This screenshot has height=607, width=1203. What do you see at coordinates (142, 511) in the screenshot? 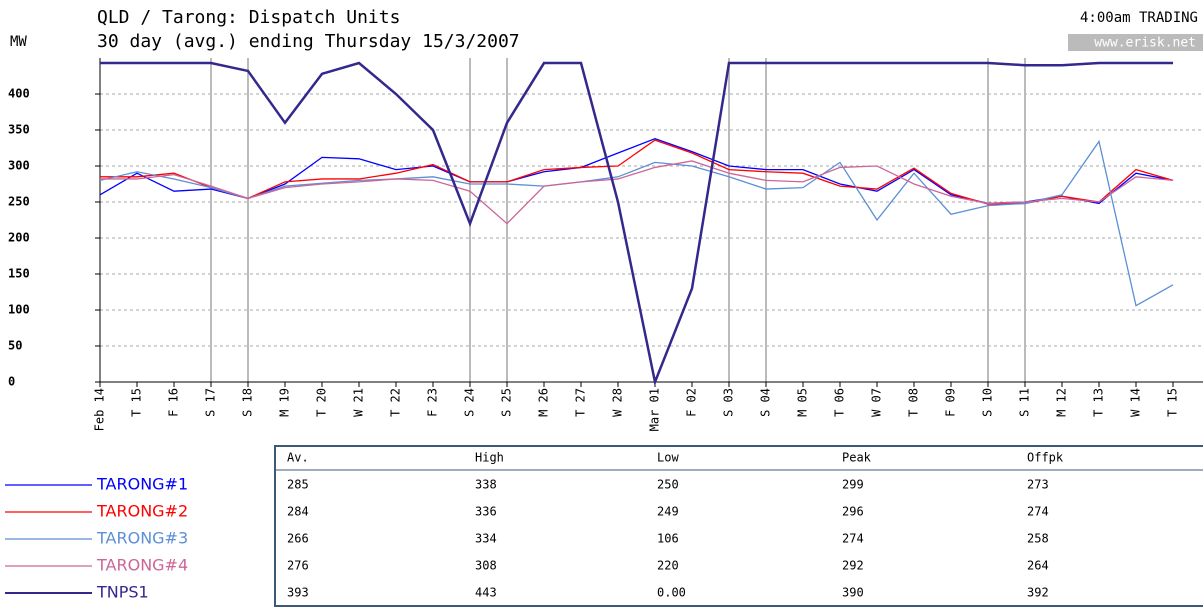
I see `legend-label: TARONG#2` at bounding box center [142, 511].